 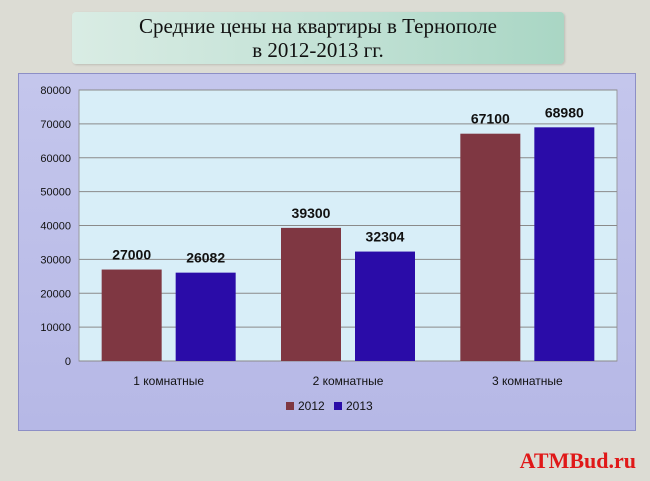 I want to click on x-tick-label: 2 комнатные, so click(x=348, y=381).